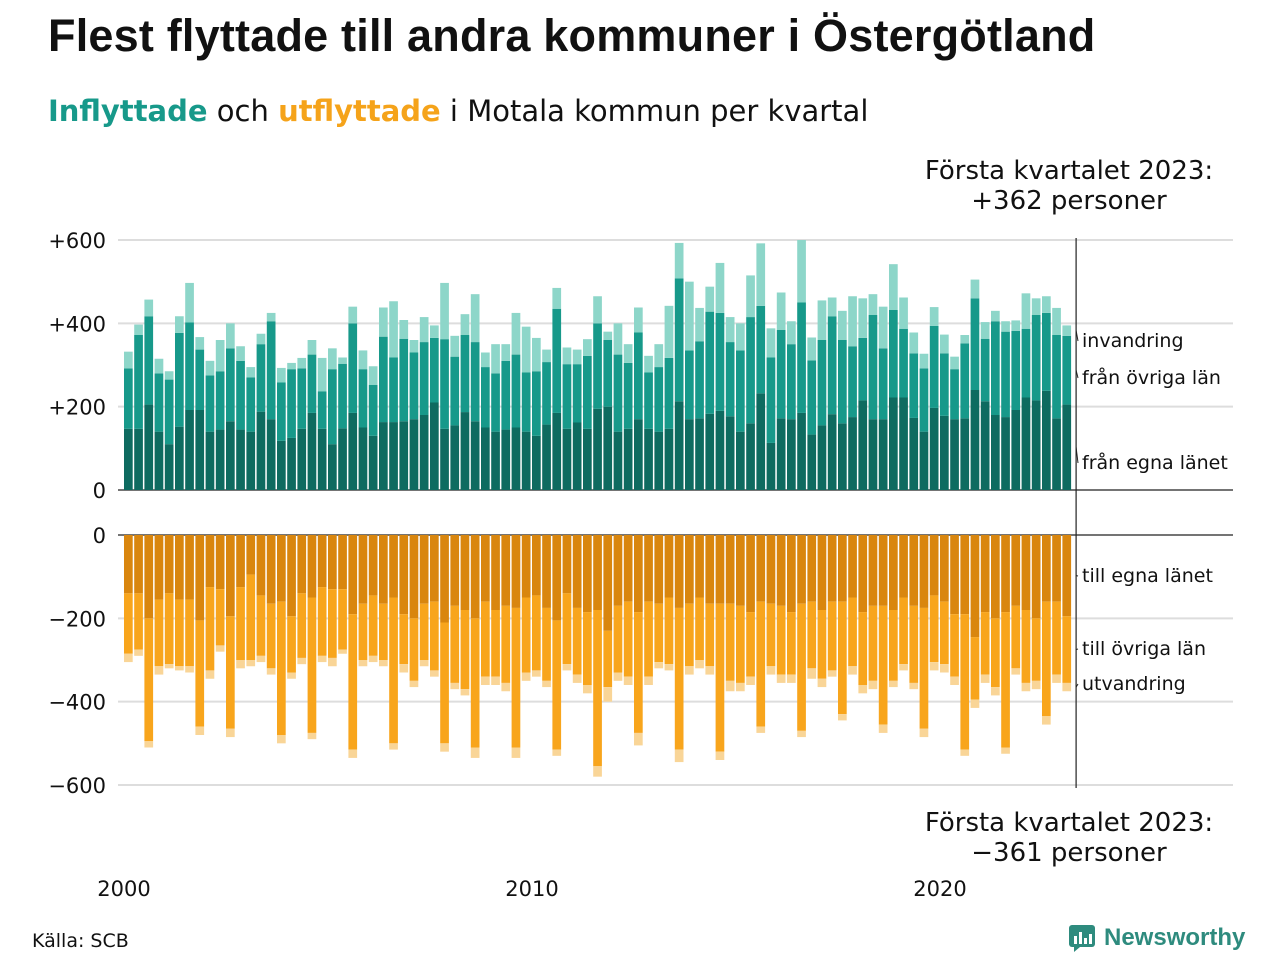  What do you see at coordinates (1156, 938) in the screenshot?
I see `brand: Newsworthy` at bounding box center [1156, 938].